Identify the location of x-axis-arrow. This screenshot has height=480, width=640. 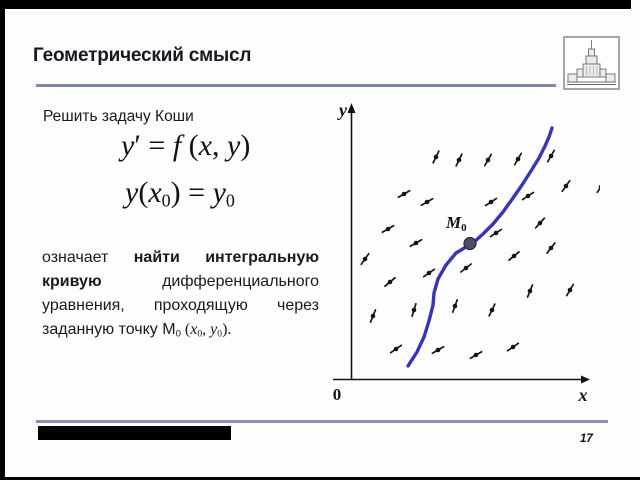
(585, 379).